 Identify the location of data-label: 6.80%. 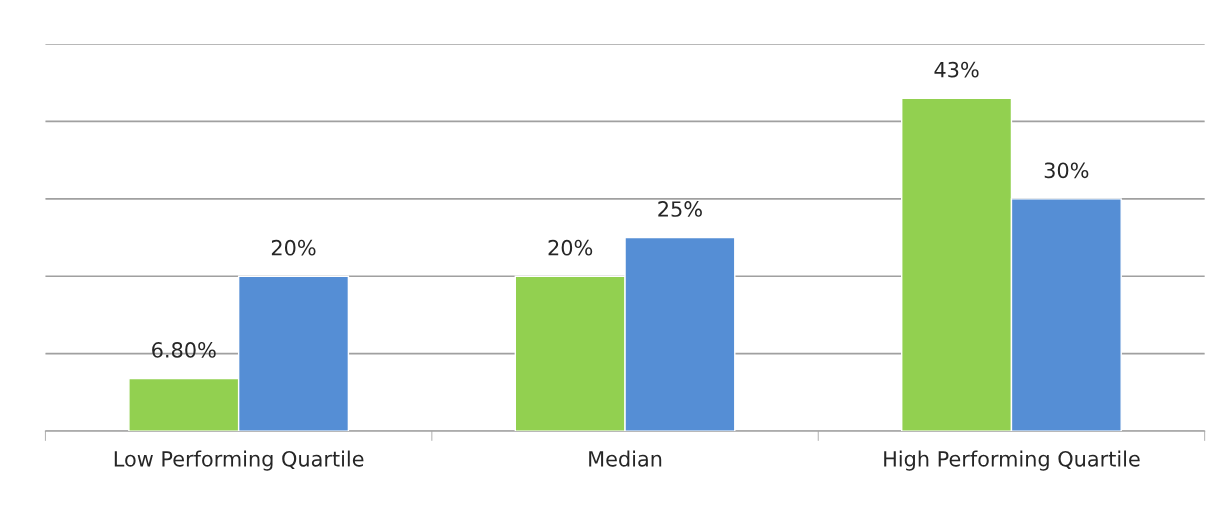
(184, 350).